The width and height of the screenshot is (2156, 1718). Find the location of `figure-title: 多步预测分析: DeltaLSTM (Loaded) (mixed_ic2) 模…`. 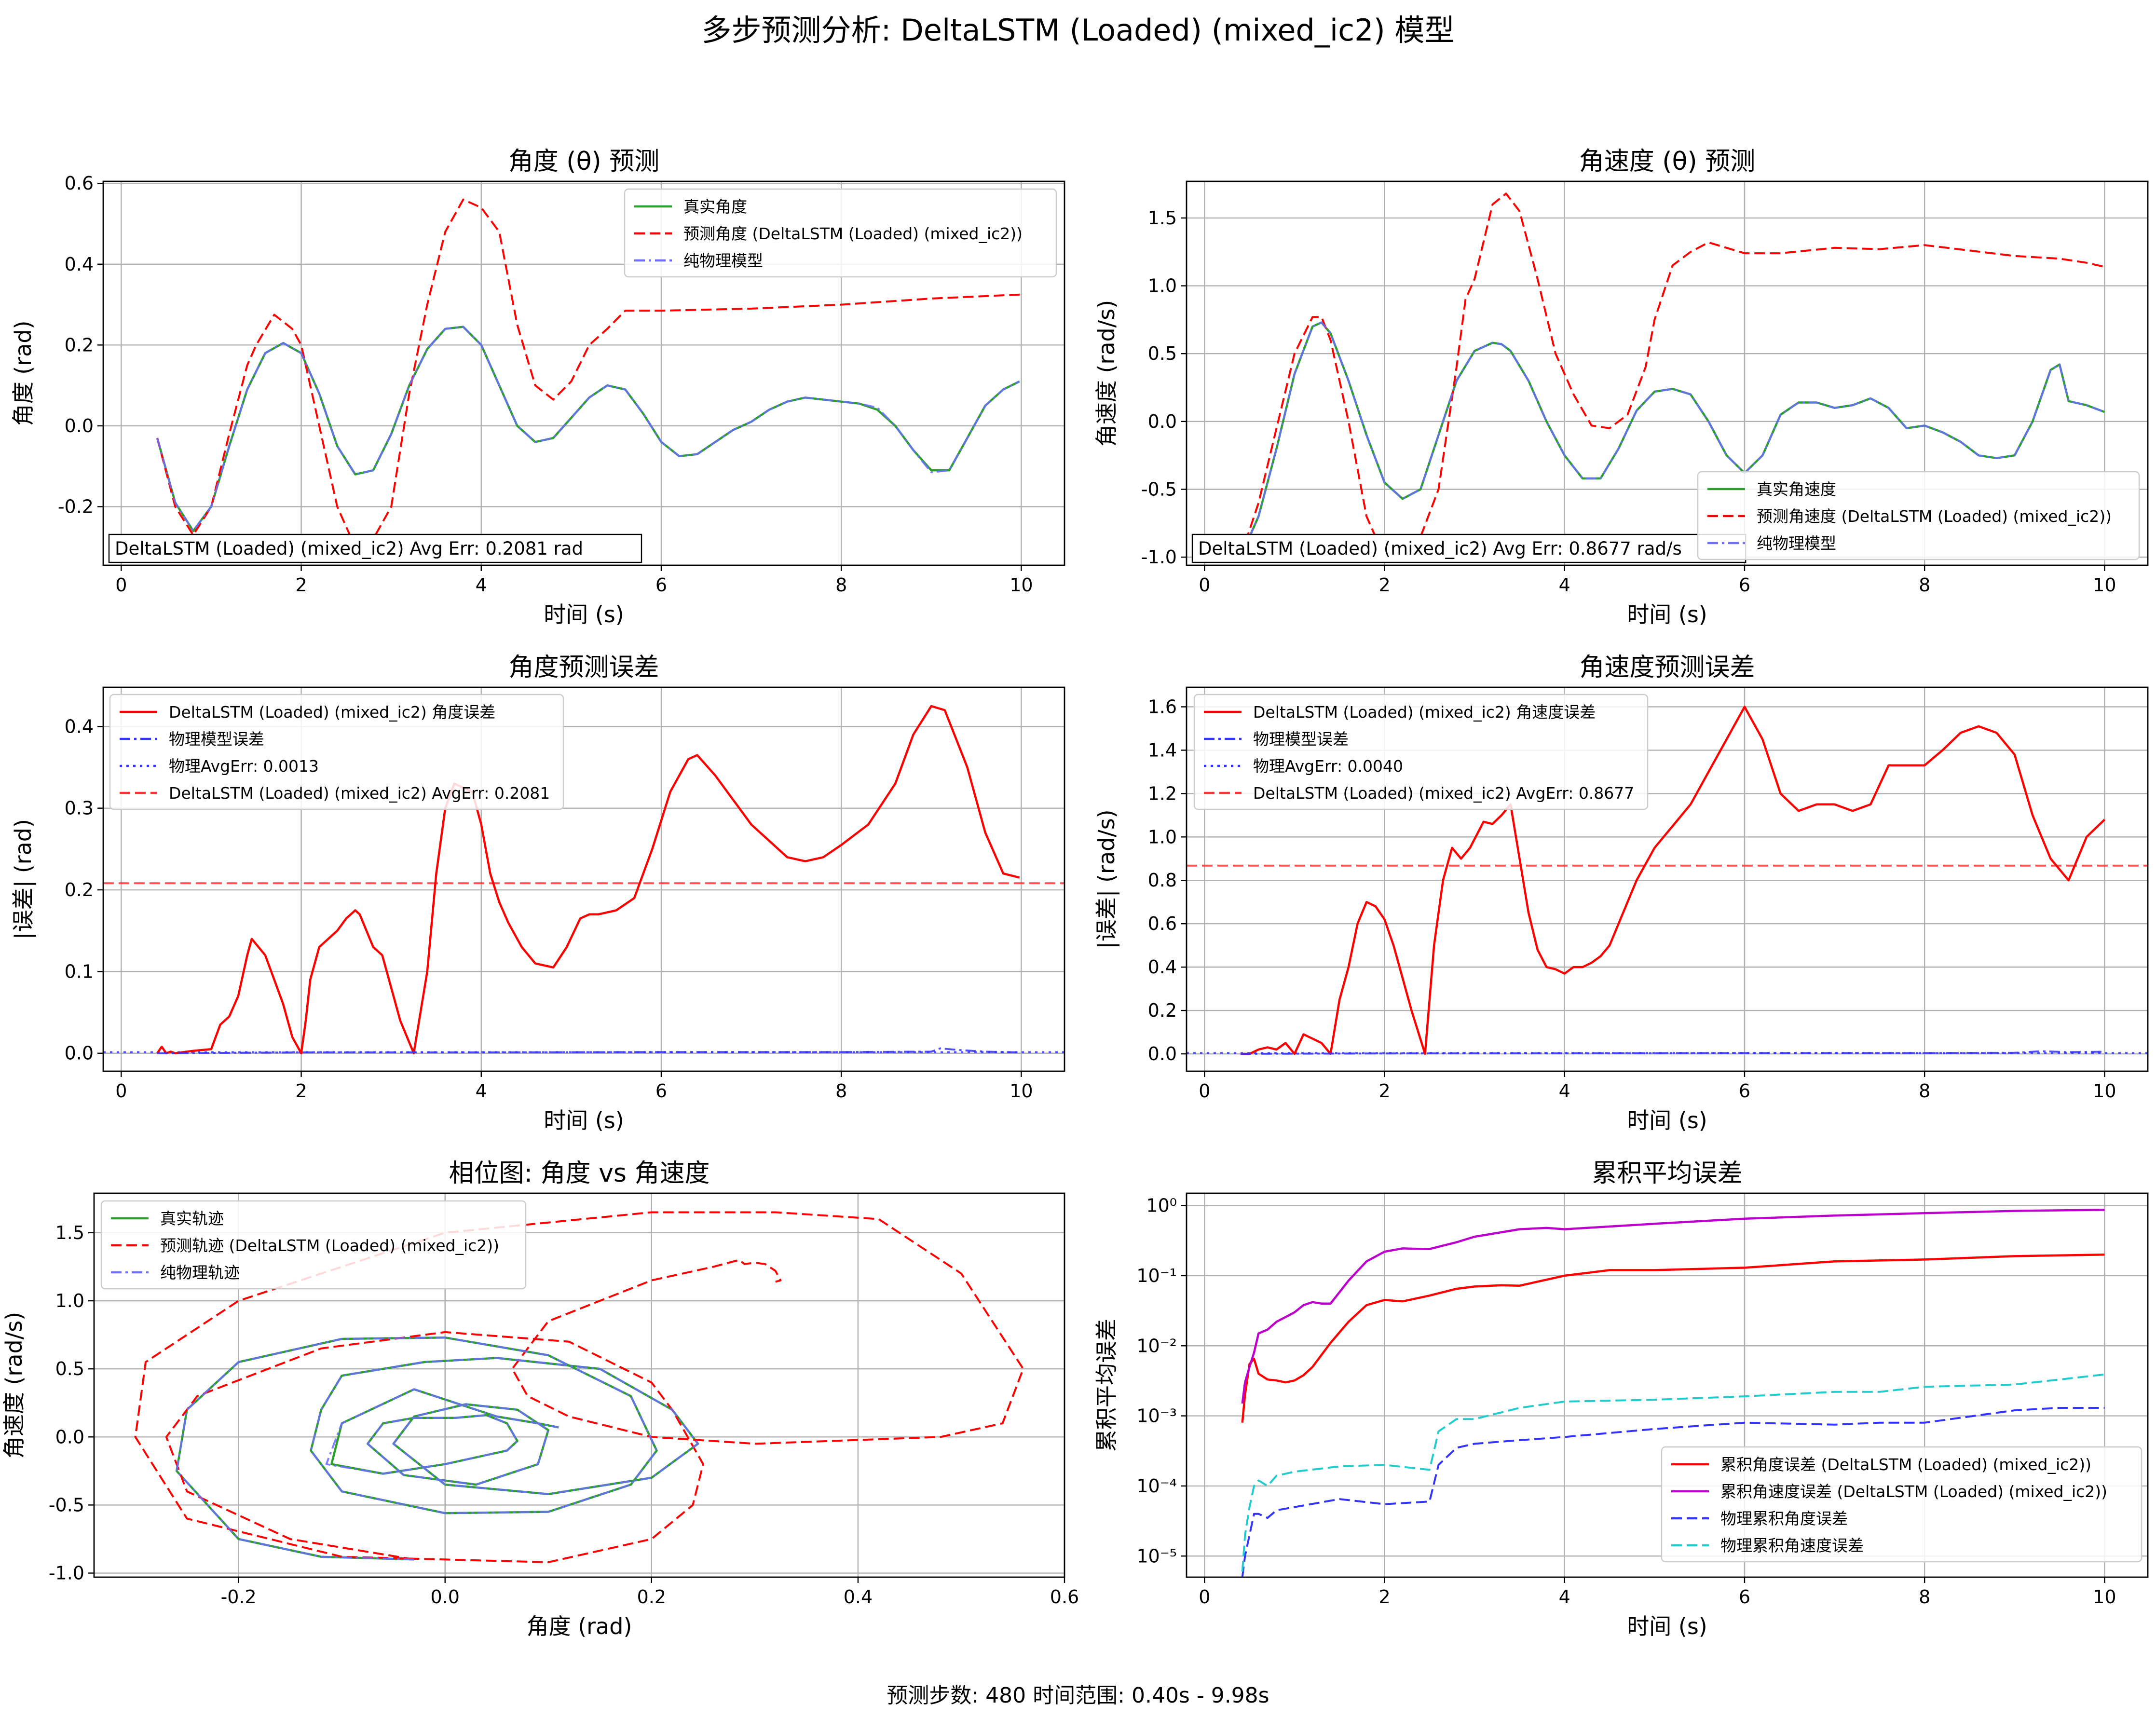

figure-title: 多步预测分析: DeltaLSTM (Loaded) (mixed_ic2) 模… is located at coordinates (1077, 30).